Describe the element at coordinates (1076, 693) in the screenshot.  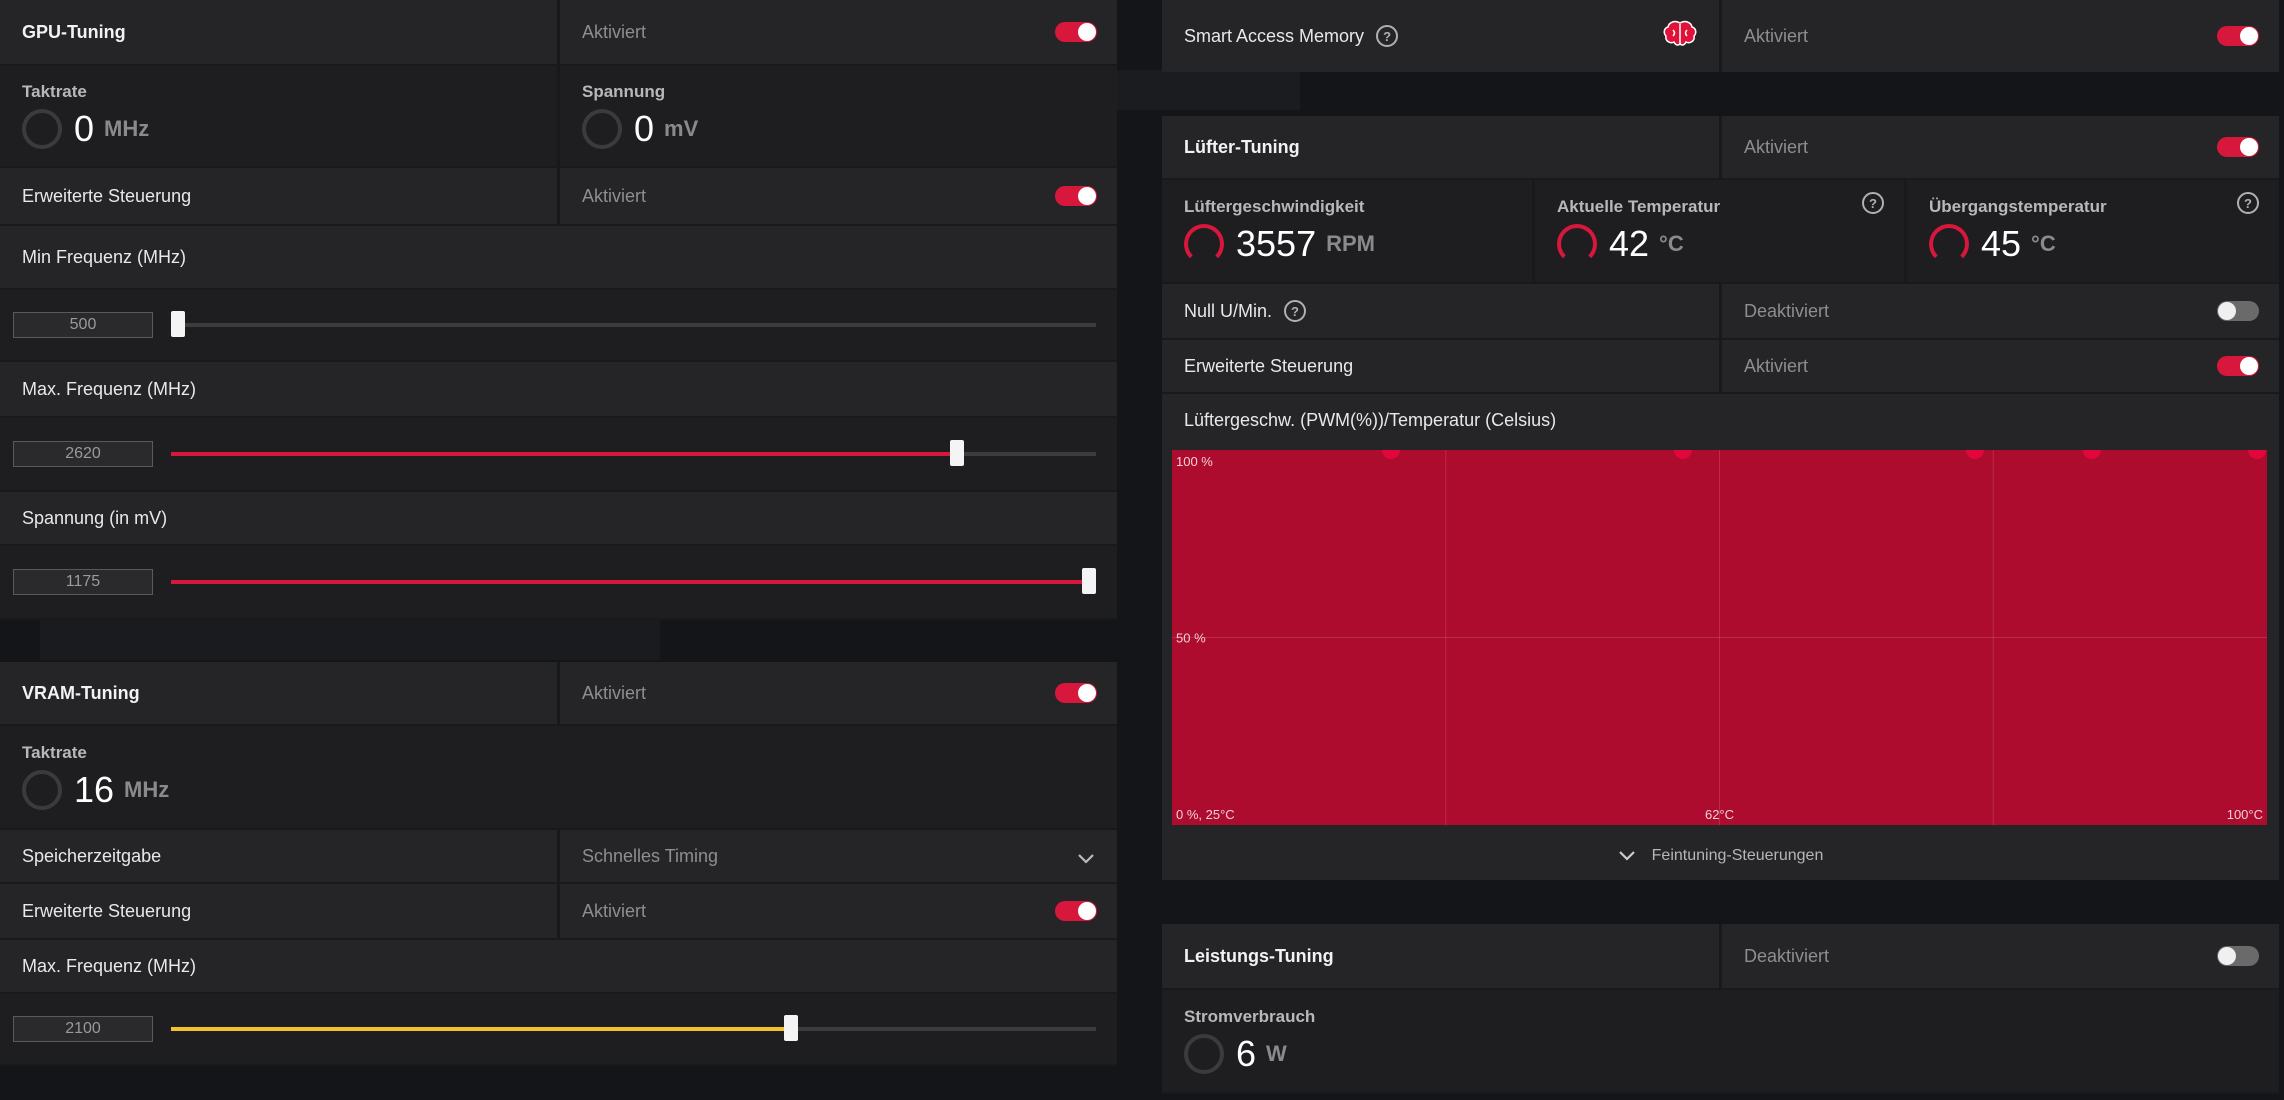
I see `vram-tuning-toggle` at that location.